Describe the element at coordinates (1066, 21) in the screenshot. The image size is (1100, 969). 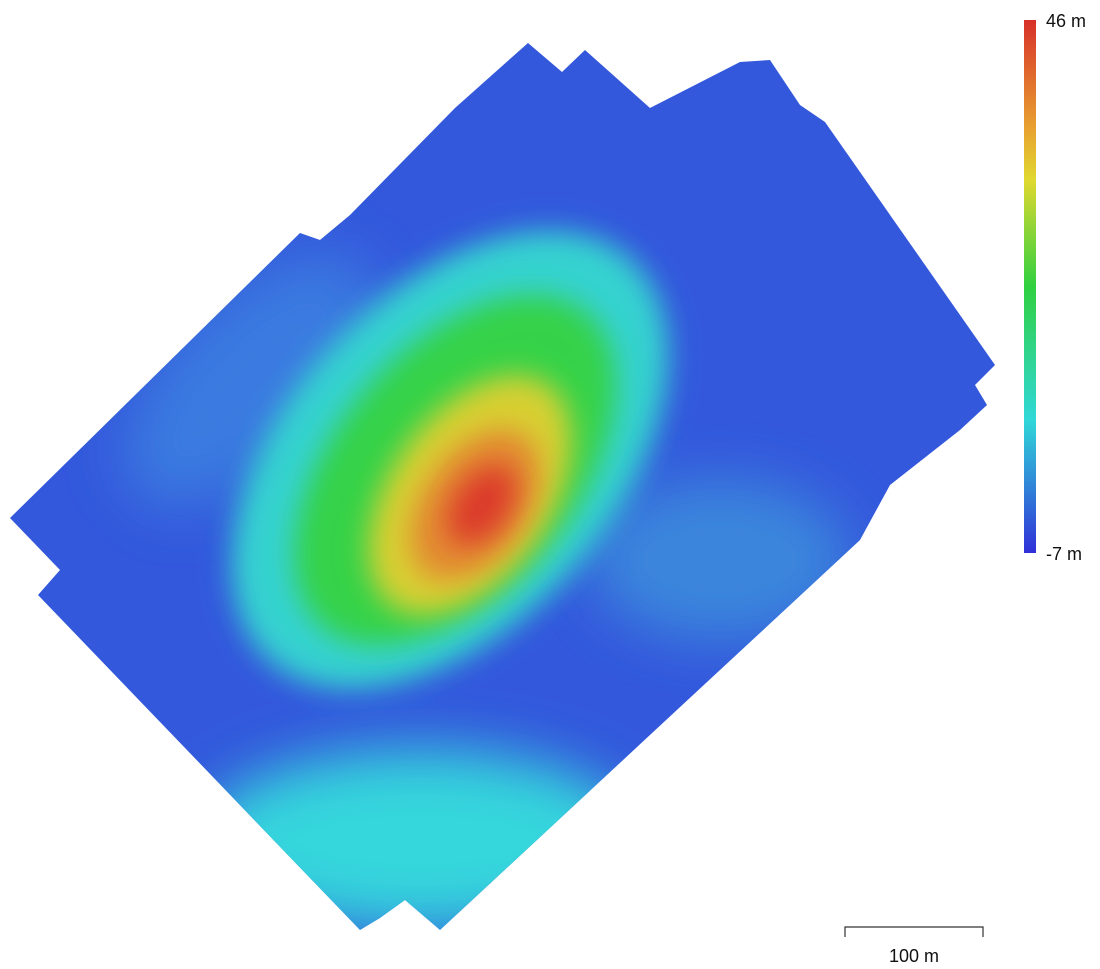
I see `legend-max: 46 m` at that location.